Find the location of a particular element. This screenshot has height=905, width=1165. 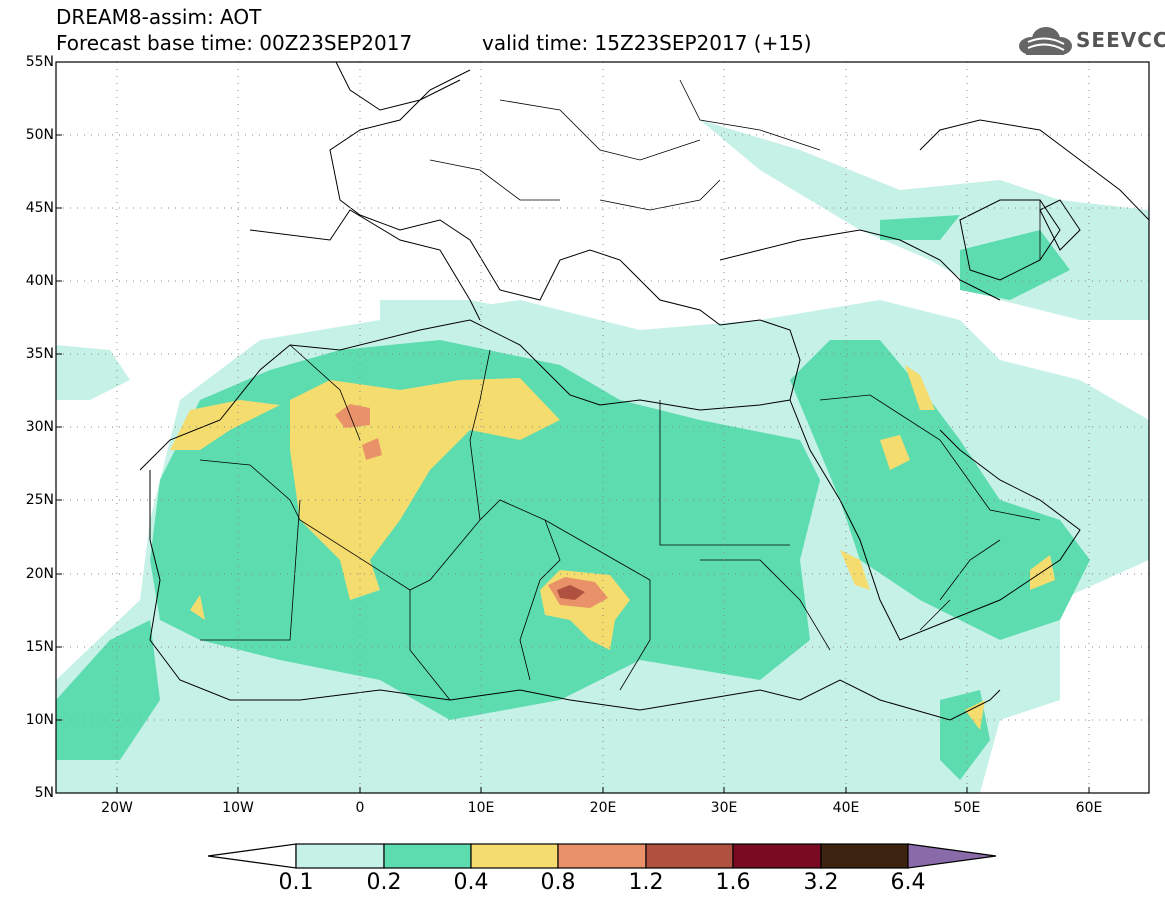

colorbar-label: 3.2 is located at coordinates (821, 882).